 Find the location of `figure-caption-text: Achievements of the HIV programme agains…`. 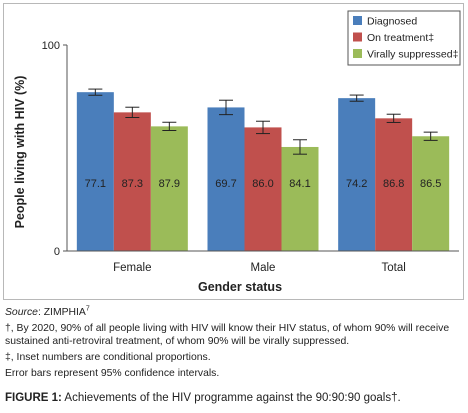

figure-caption-text: Achievements of the HIV programme agains… is located at coordinates (231, 398).